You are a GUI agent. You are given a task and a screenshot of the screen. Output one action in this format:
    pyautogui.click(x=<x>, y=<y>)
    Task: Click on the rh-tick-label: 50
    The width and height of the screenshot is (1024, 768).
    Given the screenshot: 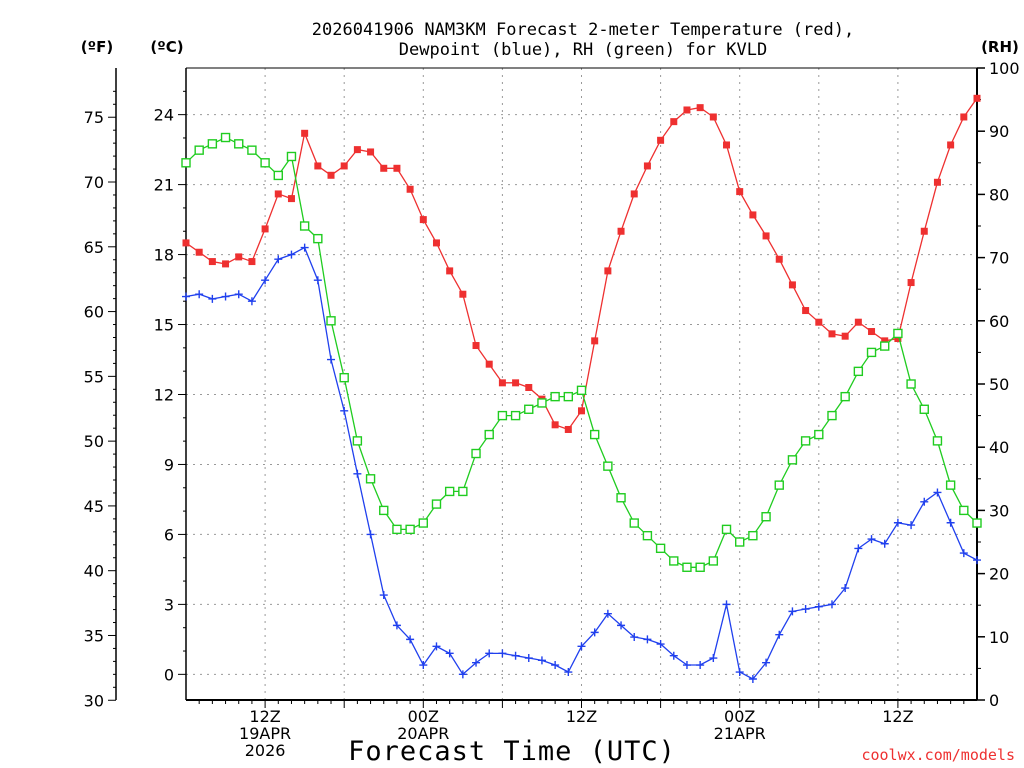 What is the action you would take?
    pyautogui.click(x=999, y=384)
    